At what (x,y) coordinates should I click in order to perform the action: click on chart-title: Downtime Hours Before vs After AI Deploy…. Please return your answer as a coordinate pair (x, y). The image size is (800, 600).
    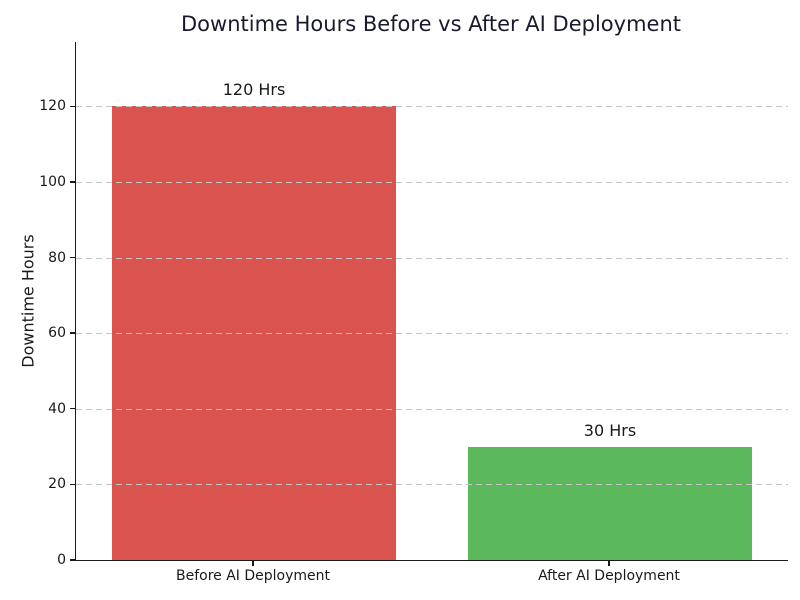
    Looking at the image, I should click on (431, 24).